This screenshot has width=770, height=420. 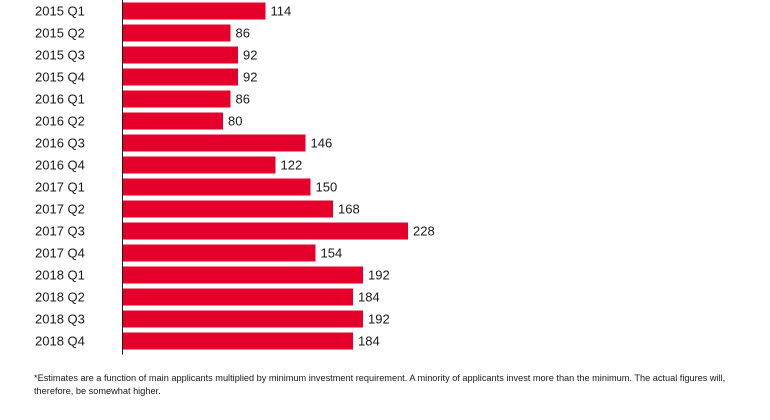 What do you see at coordinates (60, 209) in the screenshot?
I see `category-label: 2017 Q2` at bounding box center [60, 209].